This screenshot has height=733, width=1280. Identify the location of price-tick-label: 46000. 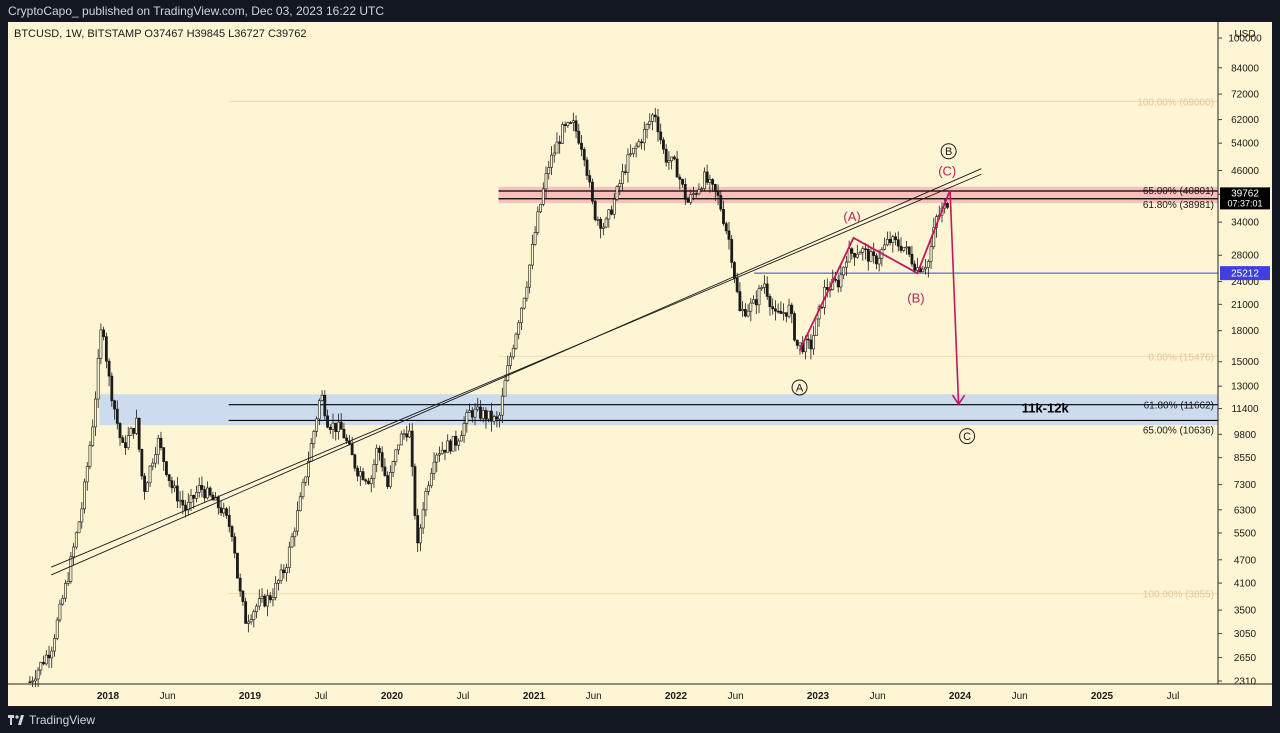
(1245, 171).